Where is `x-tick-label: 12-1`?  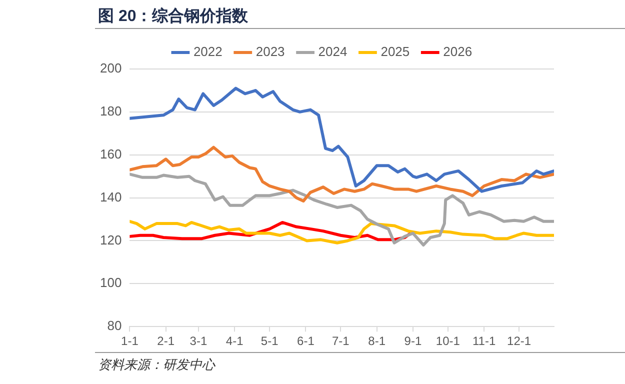
x-tick-label: 12-1 is located at coordinates (519, 341).